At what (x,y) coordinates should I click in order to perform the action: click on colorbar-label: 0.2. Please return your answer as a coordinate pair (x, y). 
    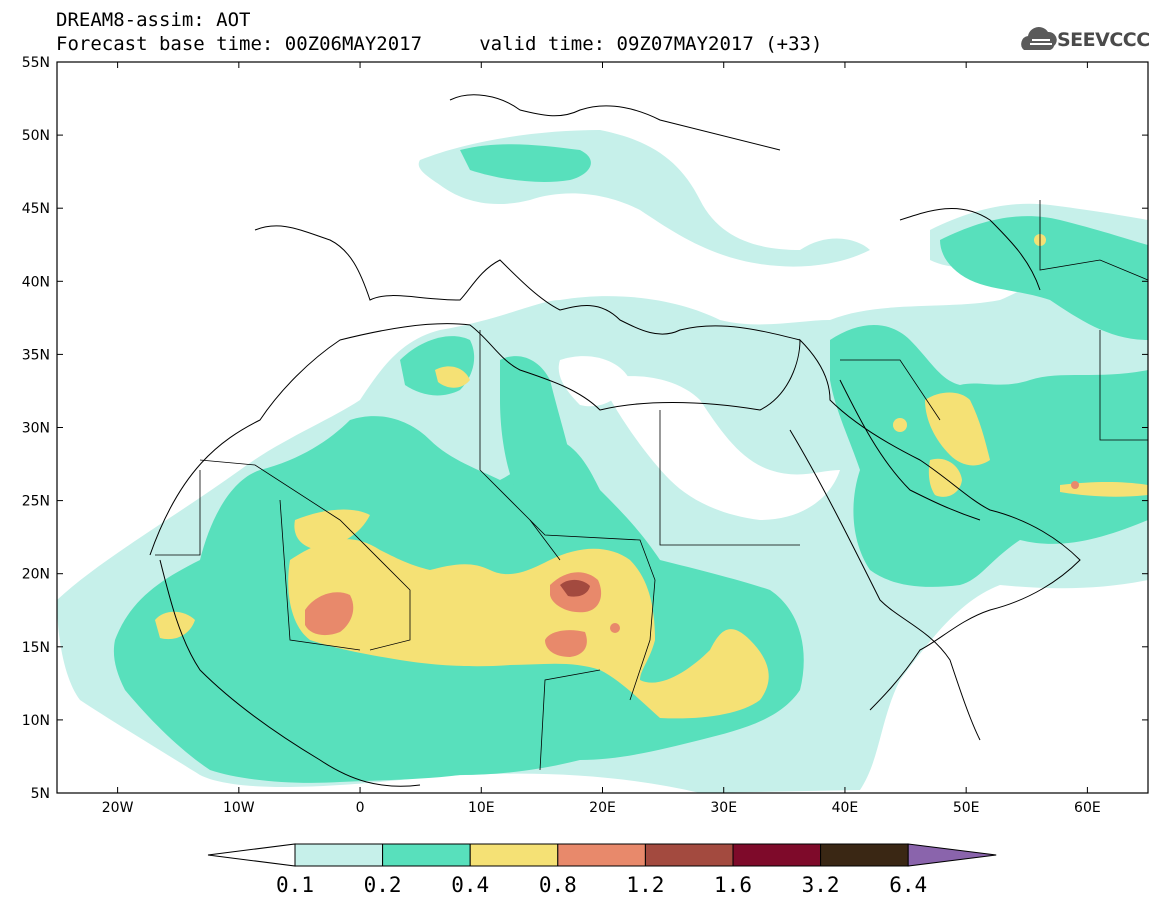
    Looking at the image, I should click on (382, 885).